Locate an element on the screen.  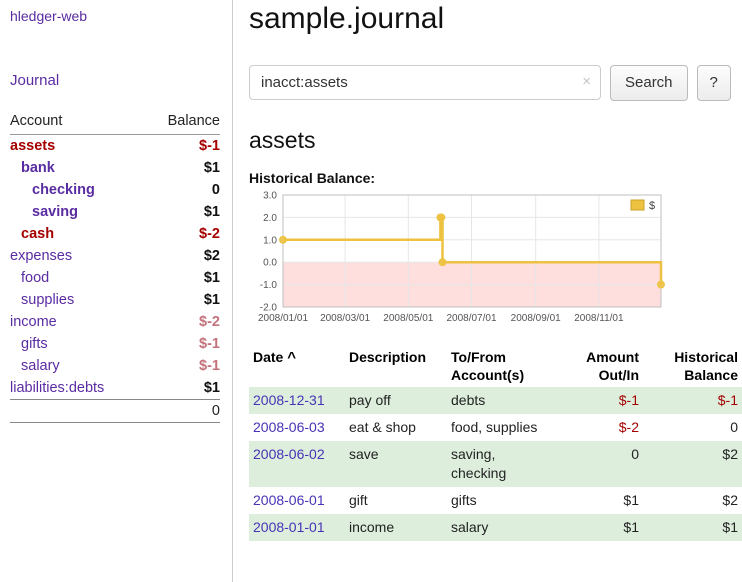
chart-legend-label: $ is located at coordinates (652, 206).